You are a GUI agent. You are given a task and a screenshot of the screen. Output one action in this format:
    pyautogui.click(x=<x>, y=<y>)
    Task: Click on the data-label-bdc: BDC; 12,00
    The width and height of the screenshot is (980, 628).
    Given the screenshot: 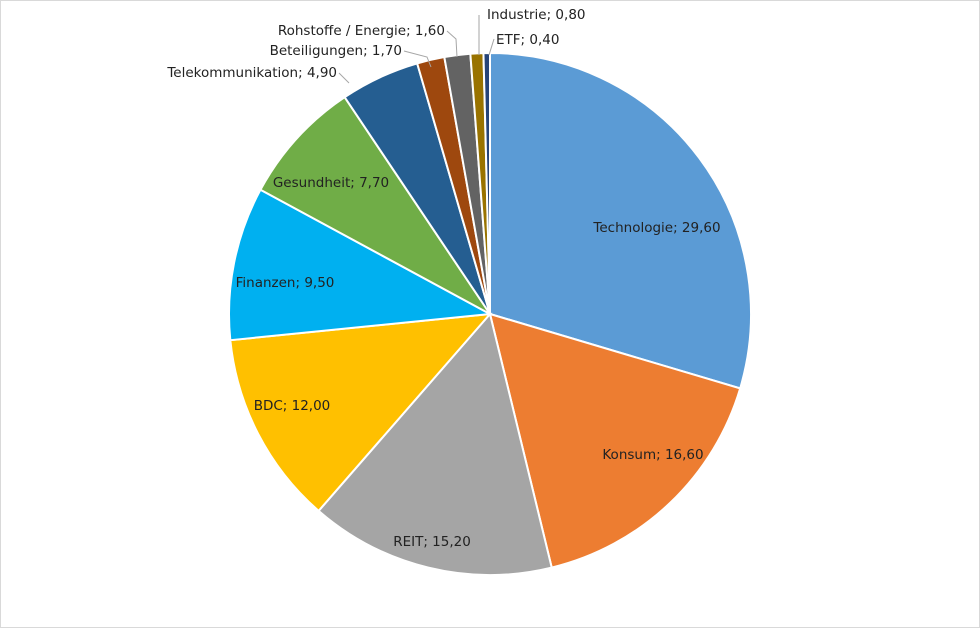 What is the action you would take?
    pyautogui.click(x=292, y=406)
    